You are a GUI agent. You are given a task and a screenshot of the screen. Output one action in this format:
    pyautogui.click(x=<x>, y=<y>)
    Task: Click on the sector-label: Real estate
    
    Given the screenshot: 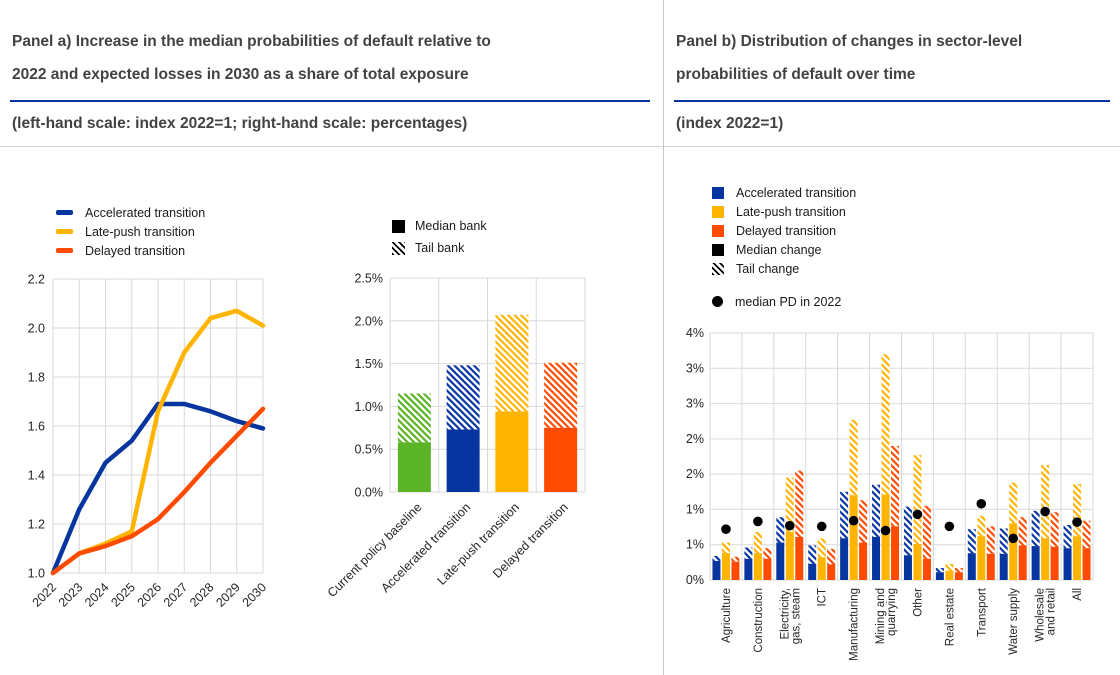 What is the action you would take?
    pyautogui.click(x=950, y=617)
    